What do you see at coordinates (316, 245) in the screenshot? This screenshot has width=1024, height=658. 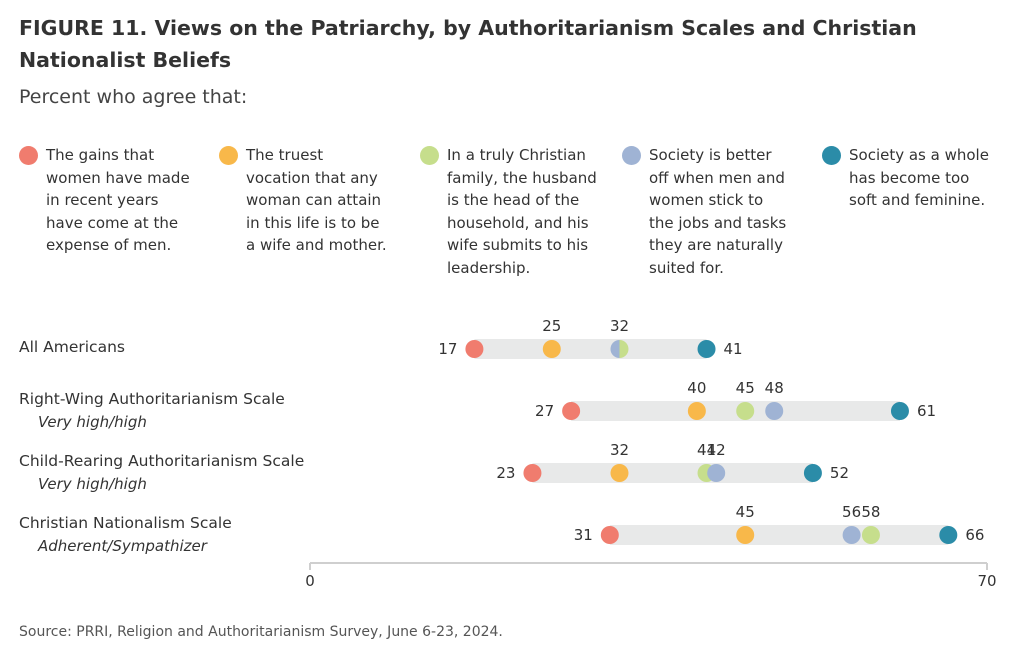 I see `legend-label-line: a wife and mother.` at bounding box center [316, 245].